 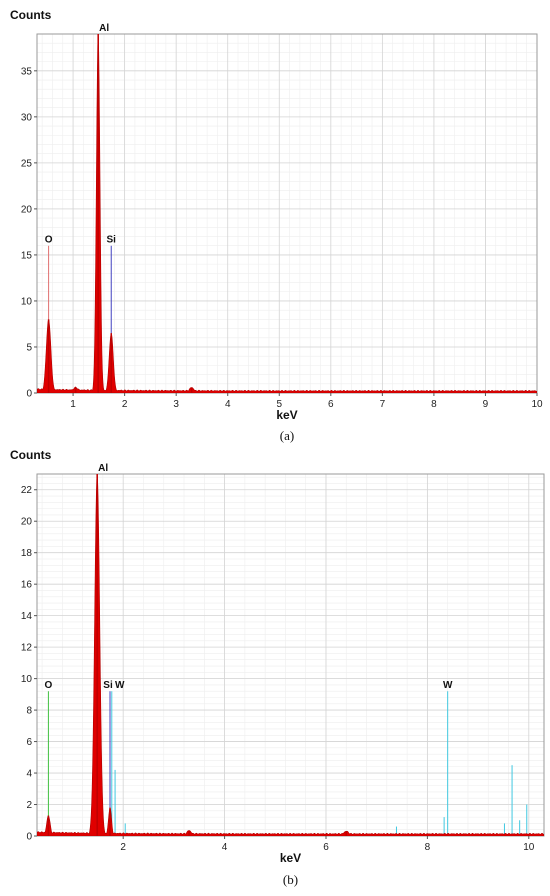 I want to click on x-tick-label: 3, so click(x=176, y=404).